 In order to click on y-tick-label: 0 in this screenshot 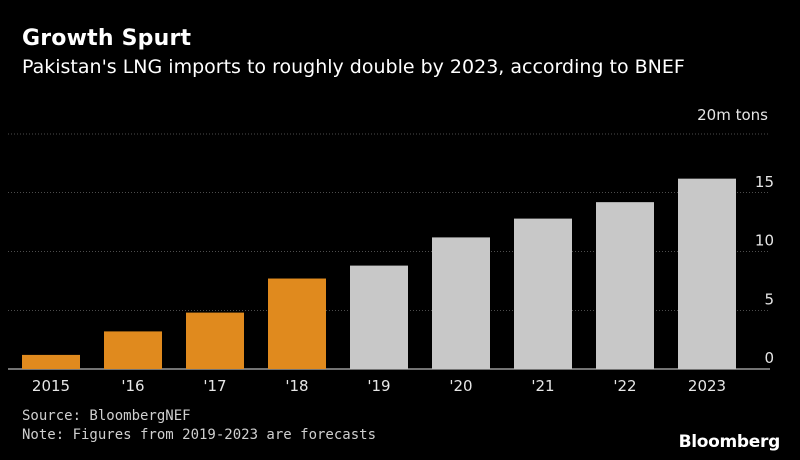, I will do `click(769, 358)`.